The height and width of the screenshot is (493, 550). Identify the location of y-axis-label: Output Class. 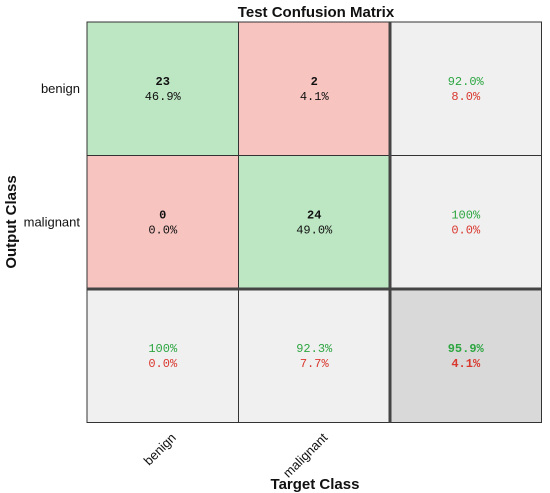
(11, 221).